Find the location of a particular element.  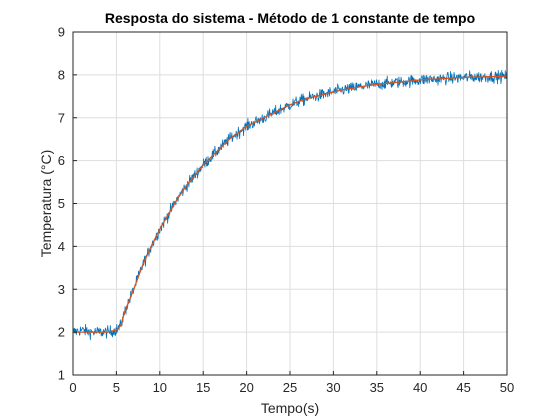

y-tick-label: 8 is located at coordinates (61, 74).